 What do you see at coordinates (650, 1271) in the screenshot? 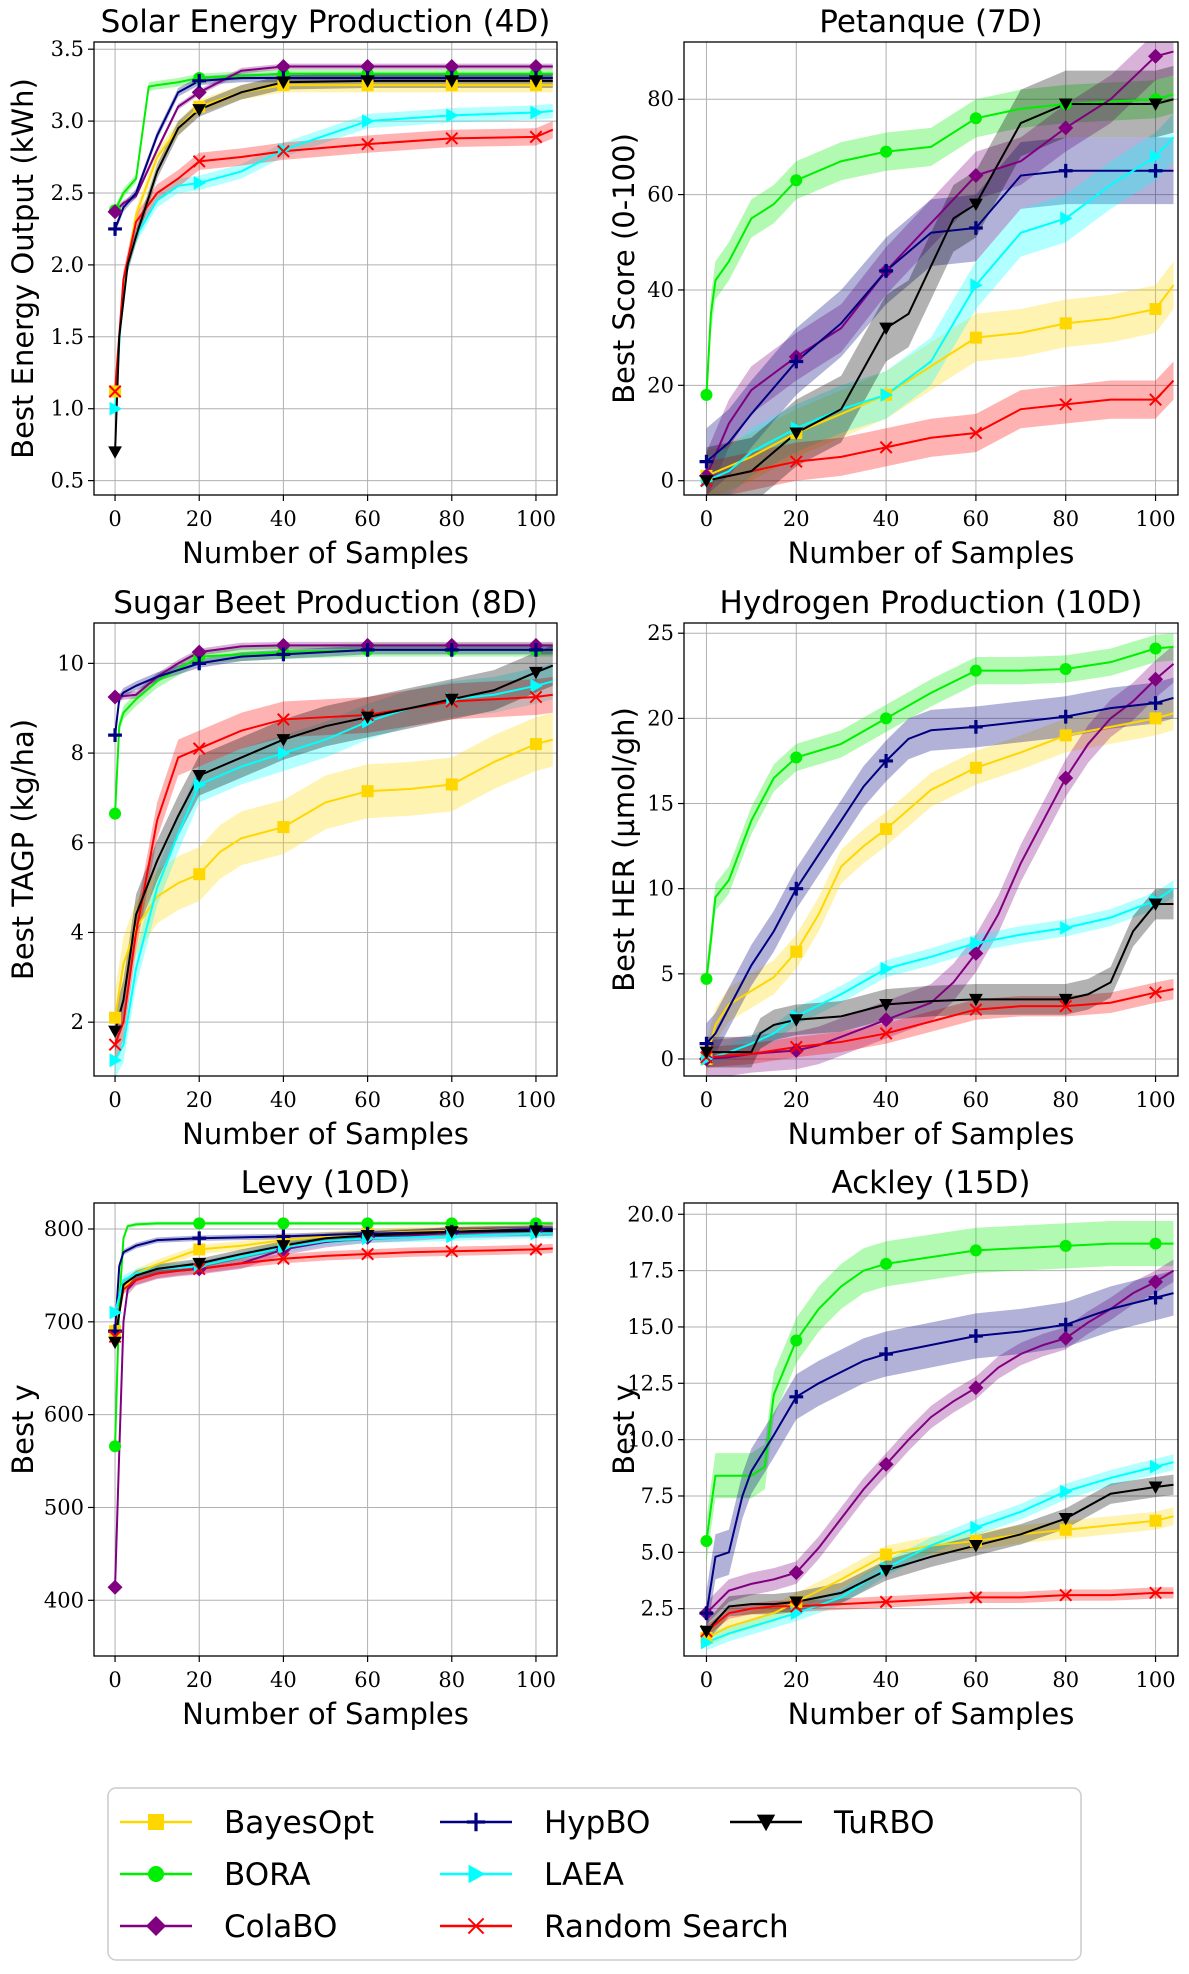
I see `y-tick-label: 17.5` at bounding box center [650, 1271].